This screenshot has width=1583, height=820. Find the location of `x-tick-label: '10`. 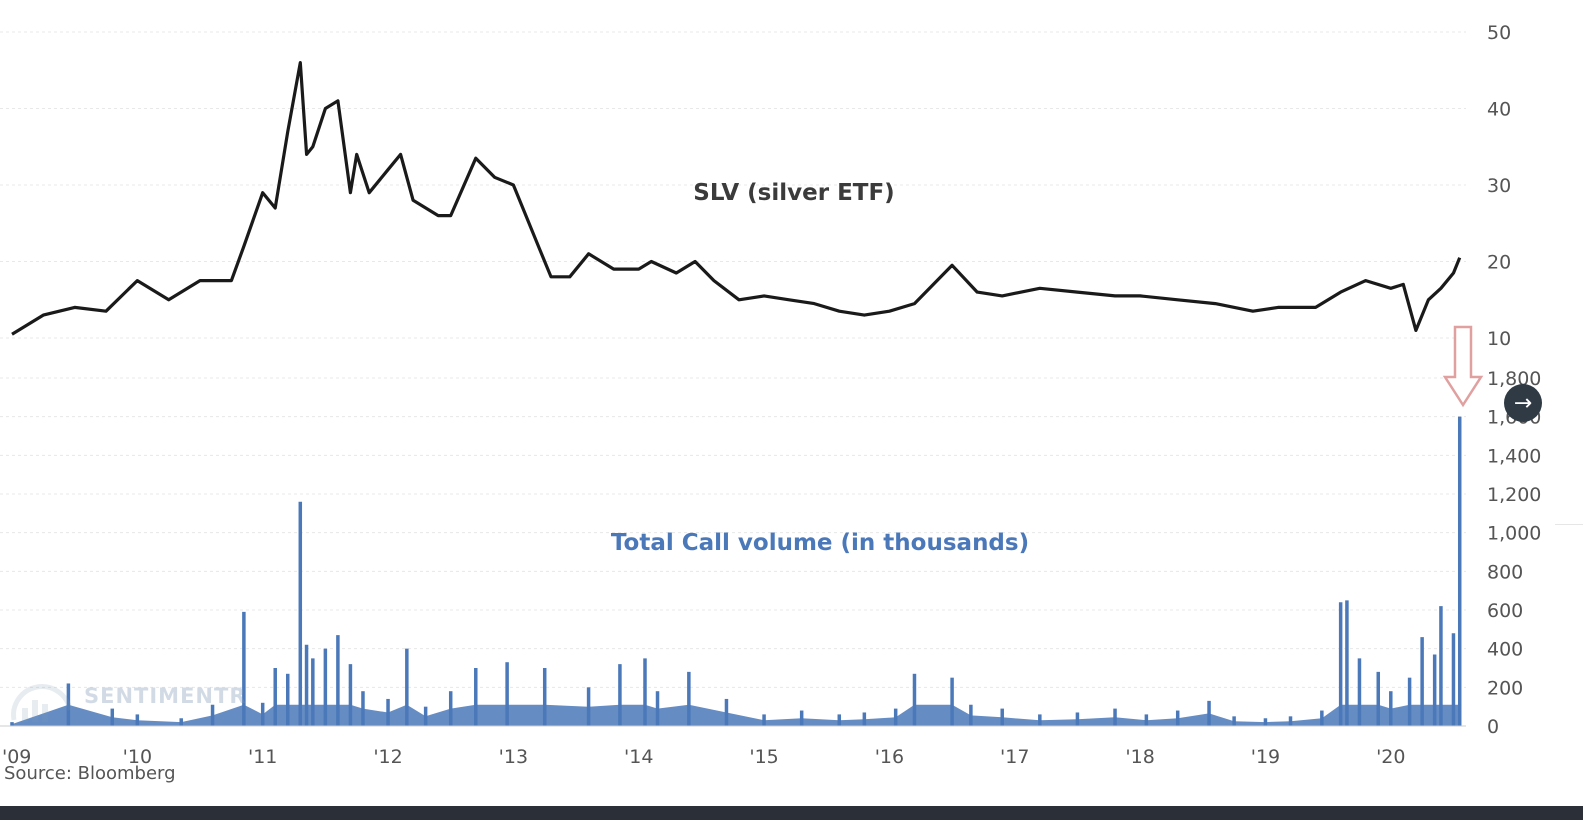

x-tick-label: '10 is located at coordinates (137, 757).